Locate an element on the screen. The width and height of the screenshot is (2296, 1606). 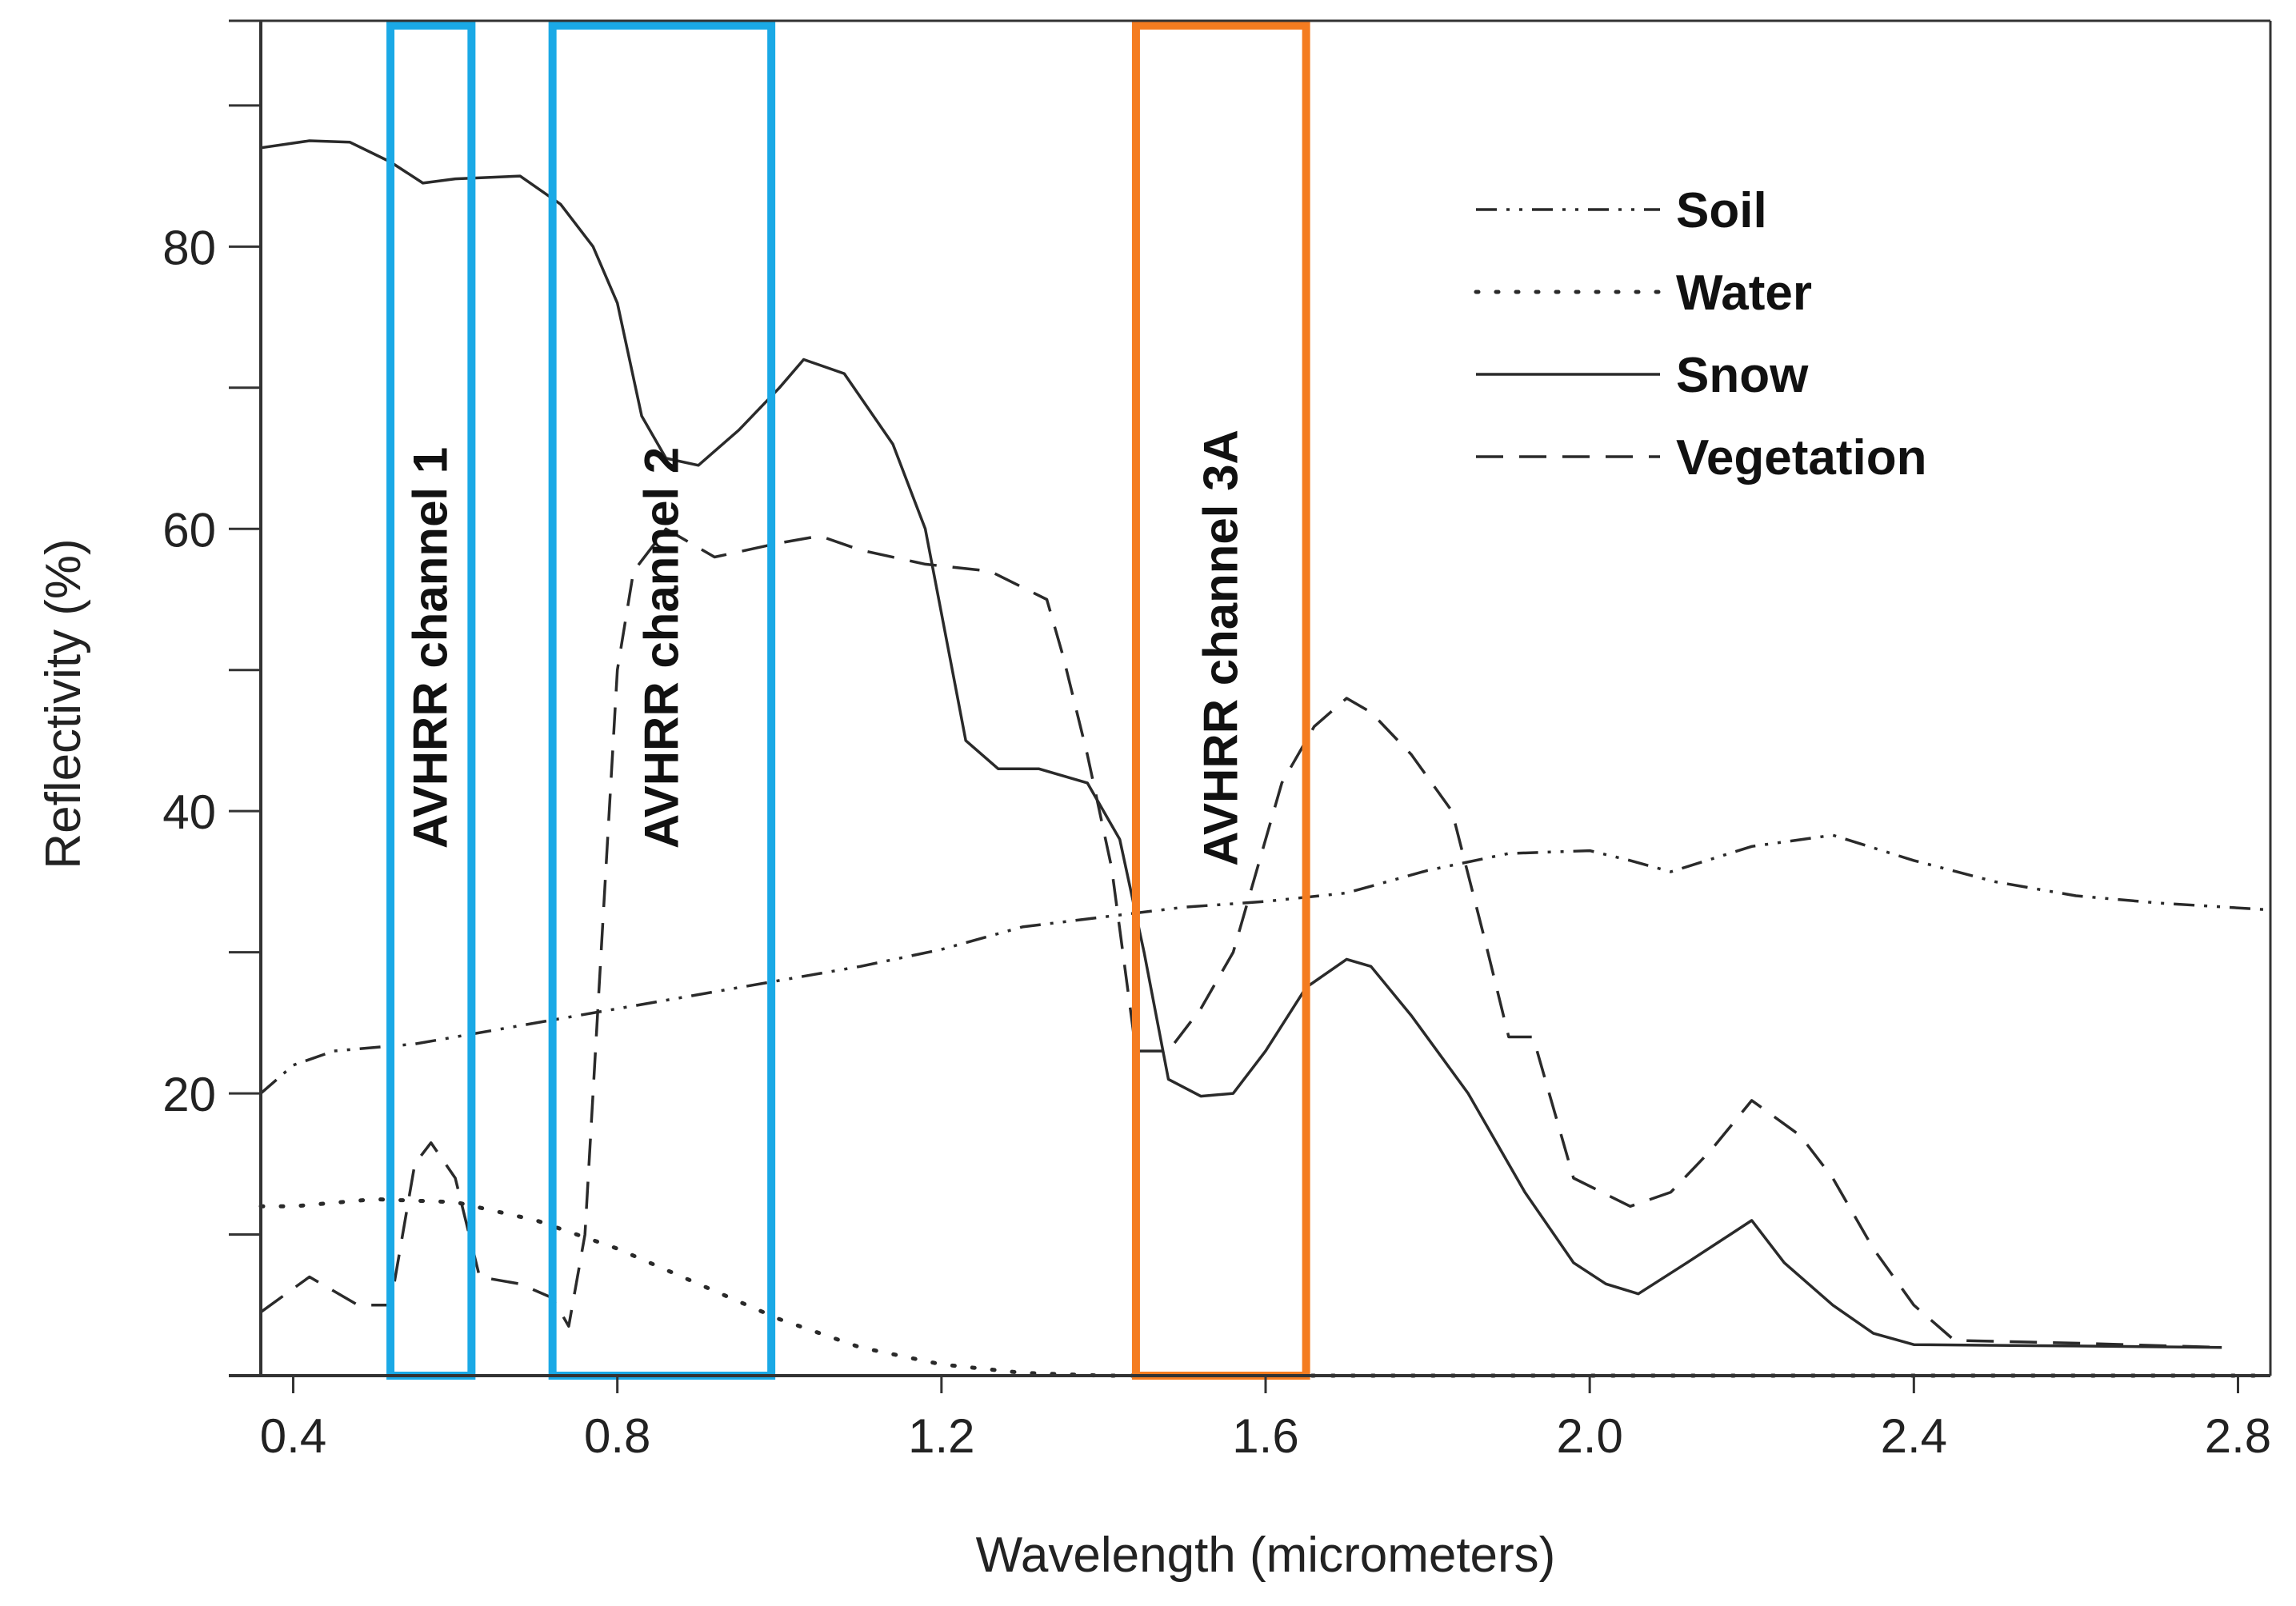
legend-label-snow: Snow is located at coordinates (1742, 375).